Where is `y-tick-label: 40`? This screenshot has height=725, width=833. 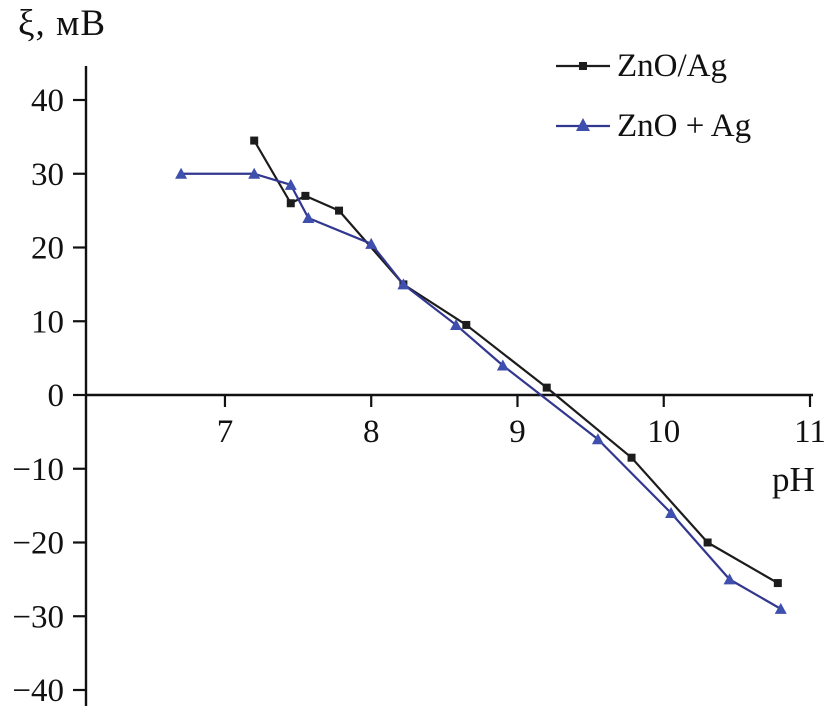
y-tick-label: 40 is located at coordinates (47, 101).